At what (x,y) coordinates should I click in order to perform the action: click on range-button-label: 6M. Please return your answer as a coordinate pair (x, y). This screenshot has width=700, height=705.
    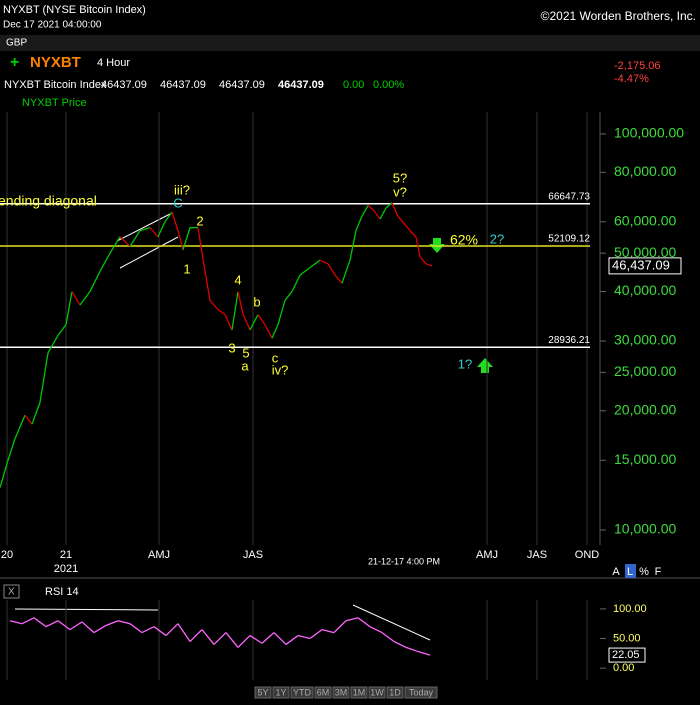
    Looking at the image, I should click on (323, 692).